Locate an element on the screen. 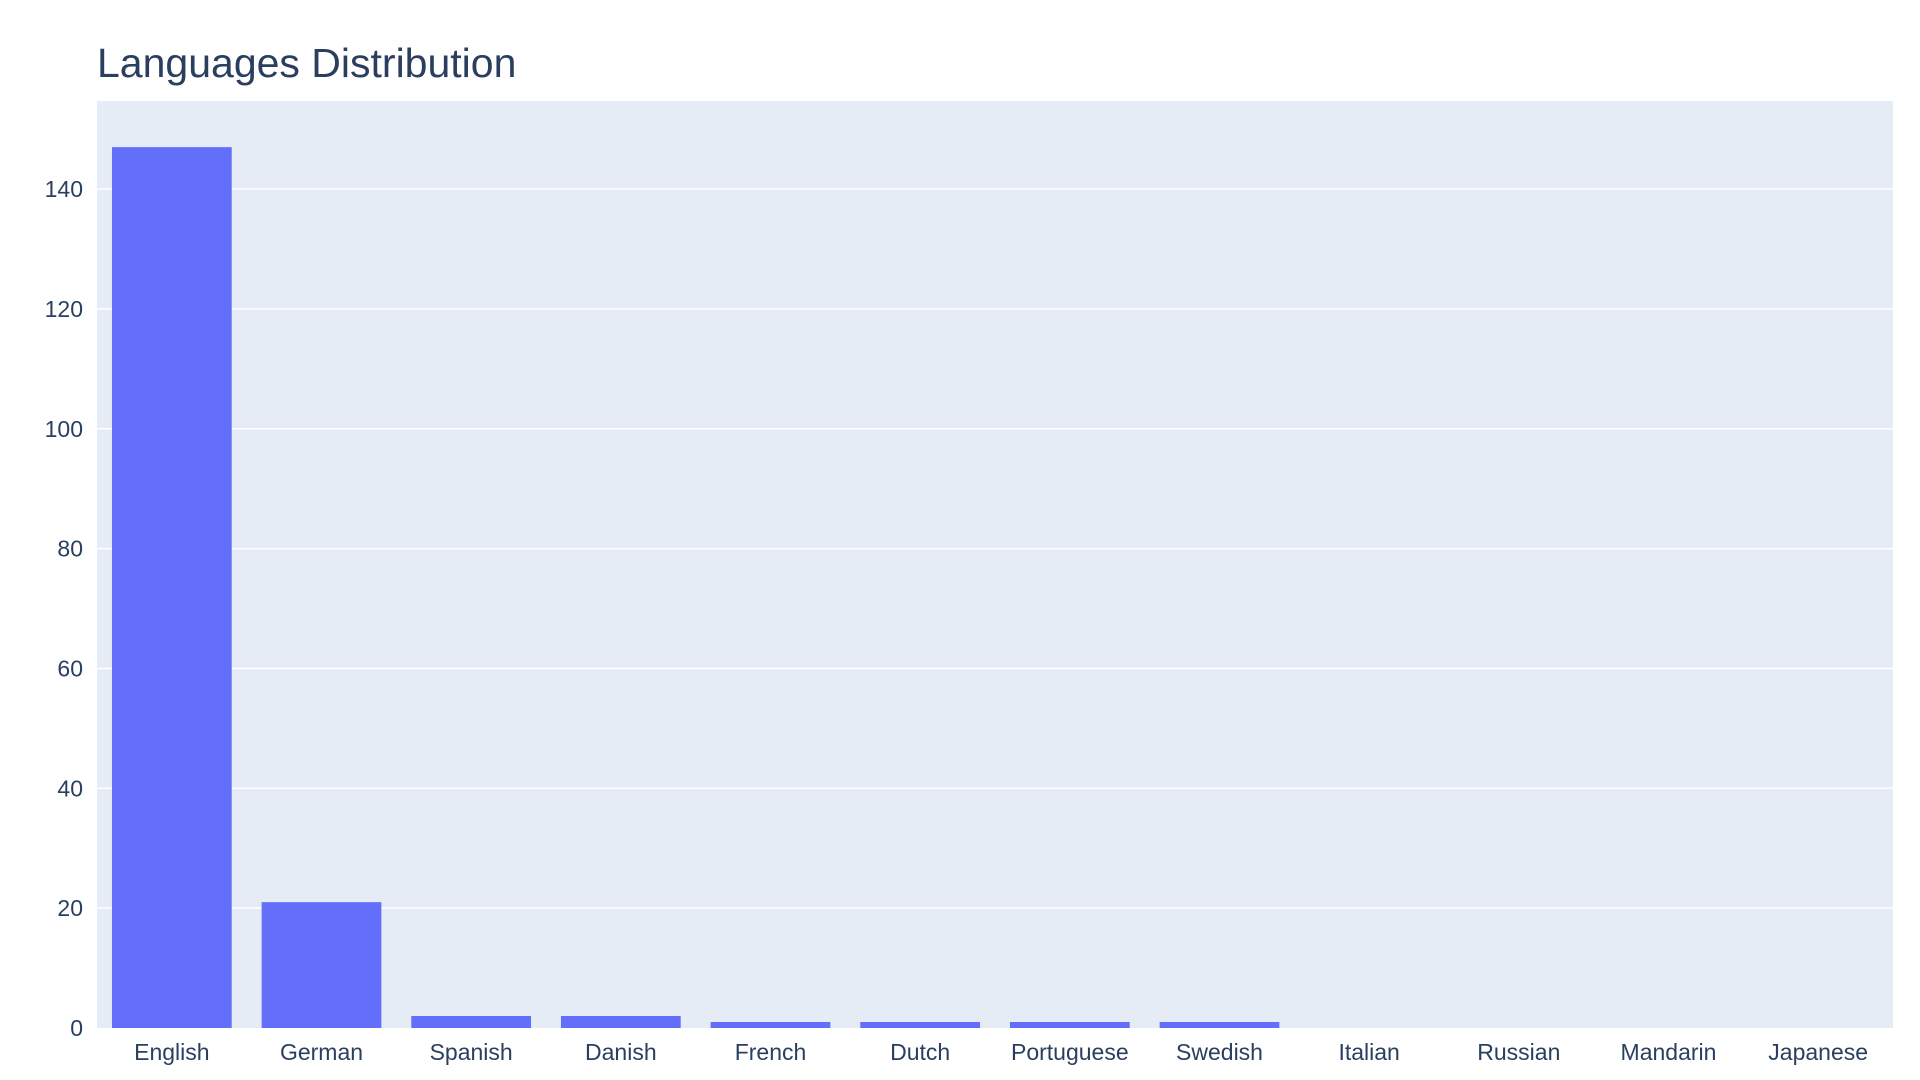 The image size is (1920, 1080). x-tick-label-mandarin: Mandarin is located at coordinates (1669, 1052).